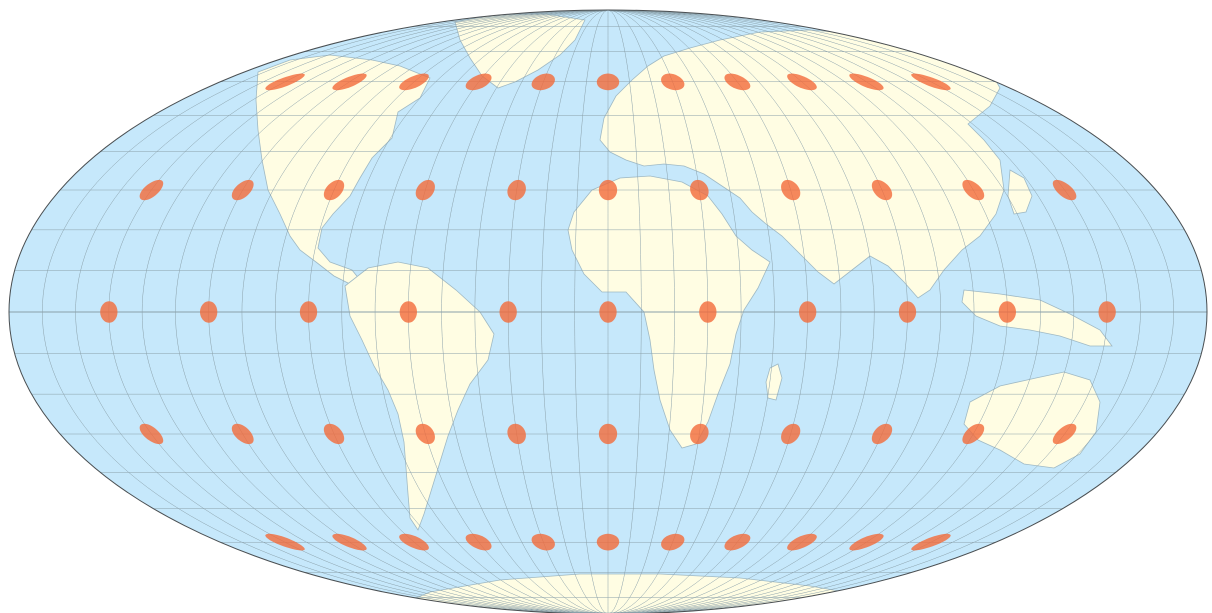 The width and height of the screenshot is (1212, 613). I want to click on japan, so click(1020, 192).